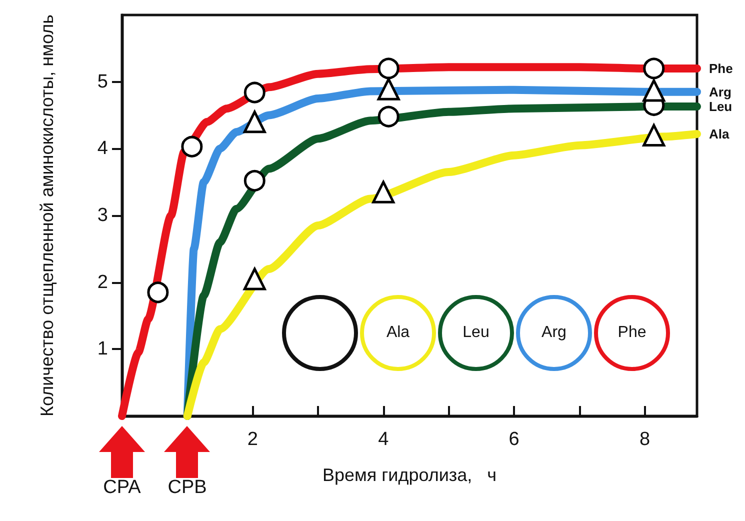  I want to click on y-axis-title: Количество отщепленной аминокислоты, нмоль, so click(47, 215).